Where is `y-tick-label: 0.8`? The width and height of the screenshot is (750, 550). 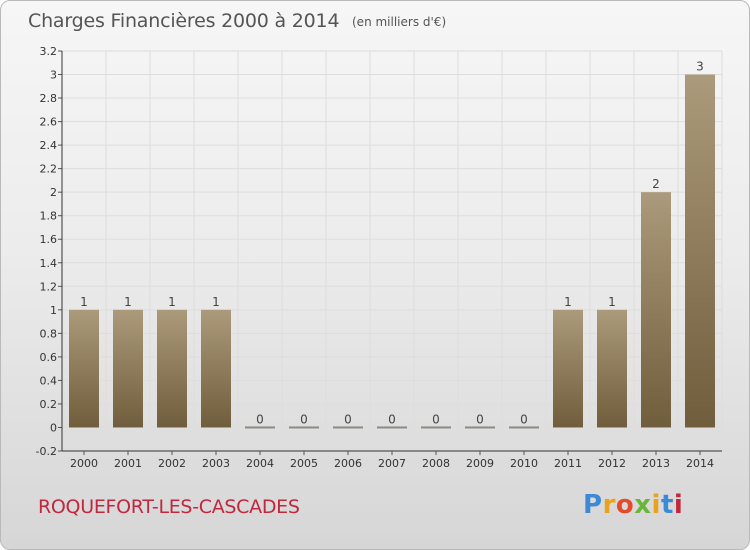
y-tick-label: 0.8 is located at coordinates (49, 333).